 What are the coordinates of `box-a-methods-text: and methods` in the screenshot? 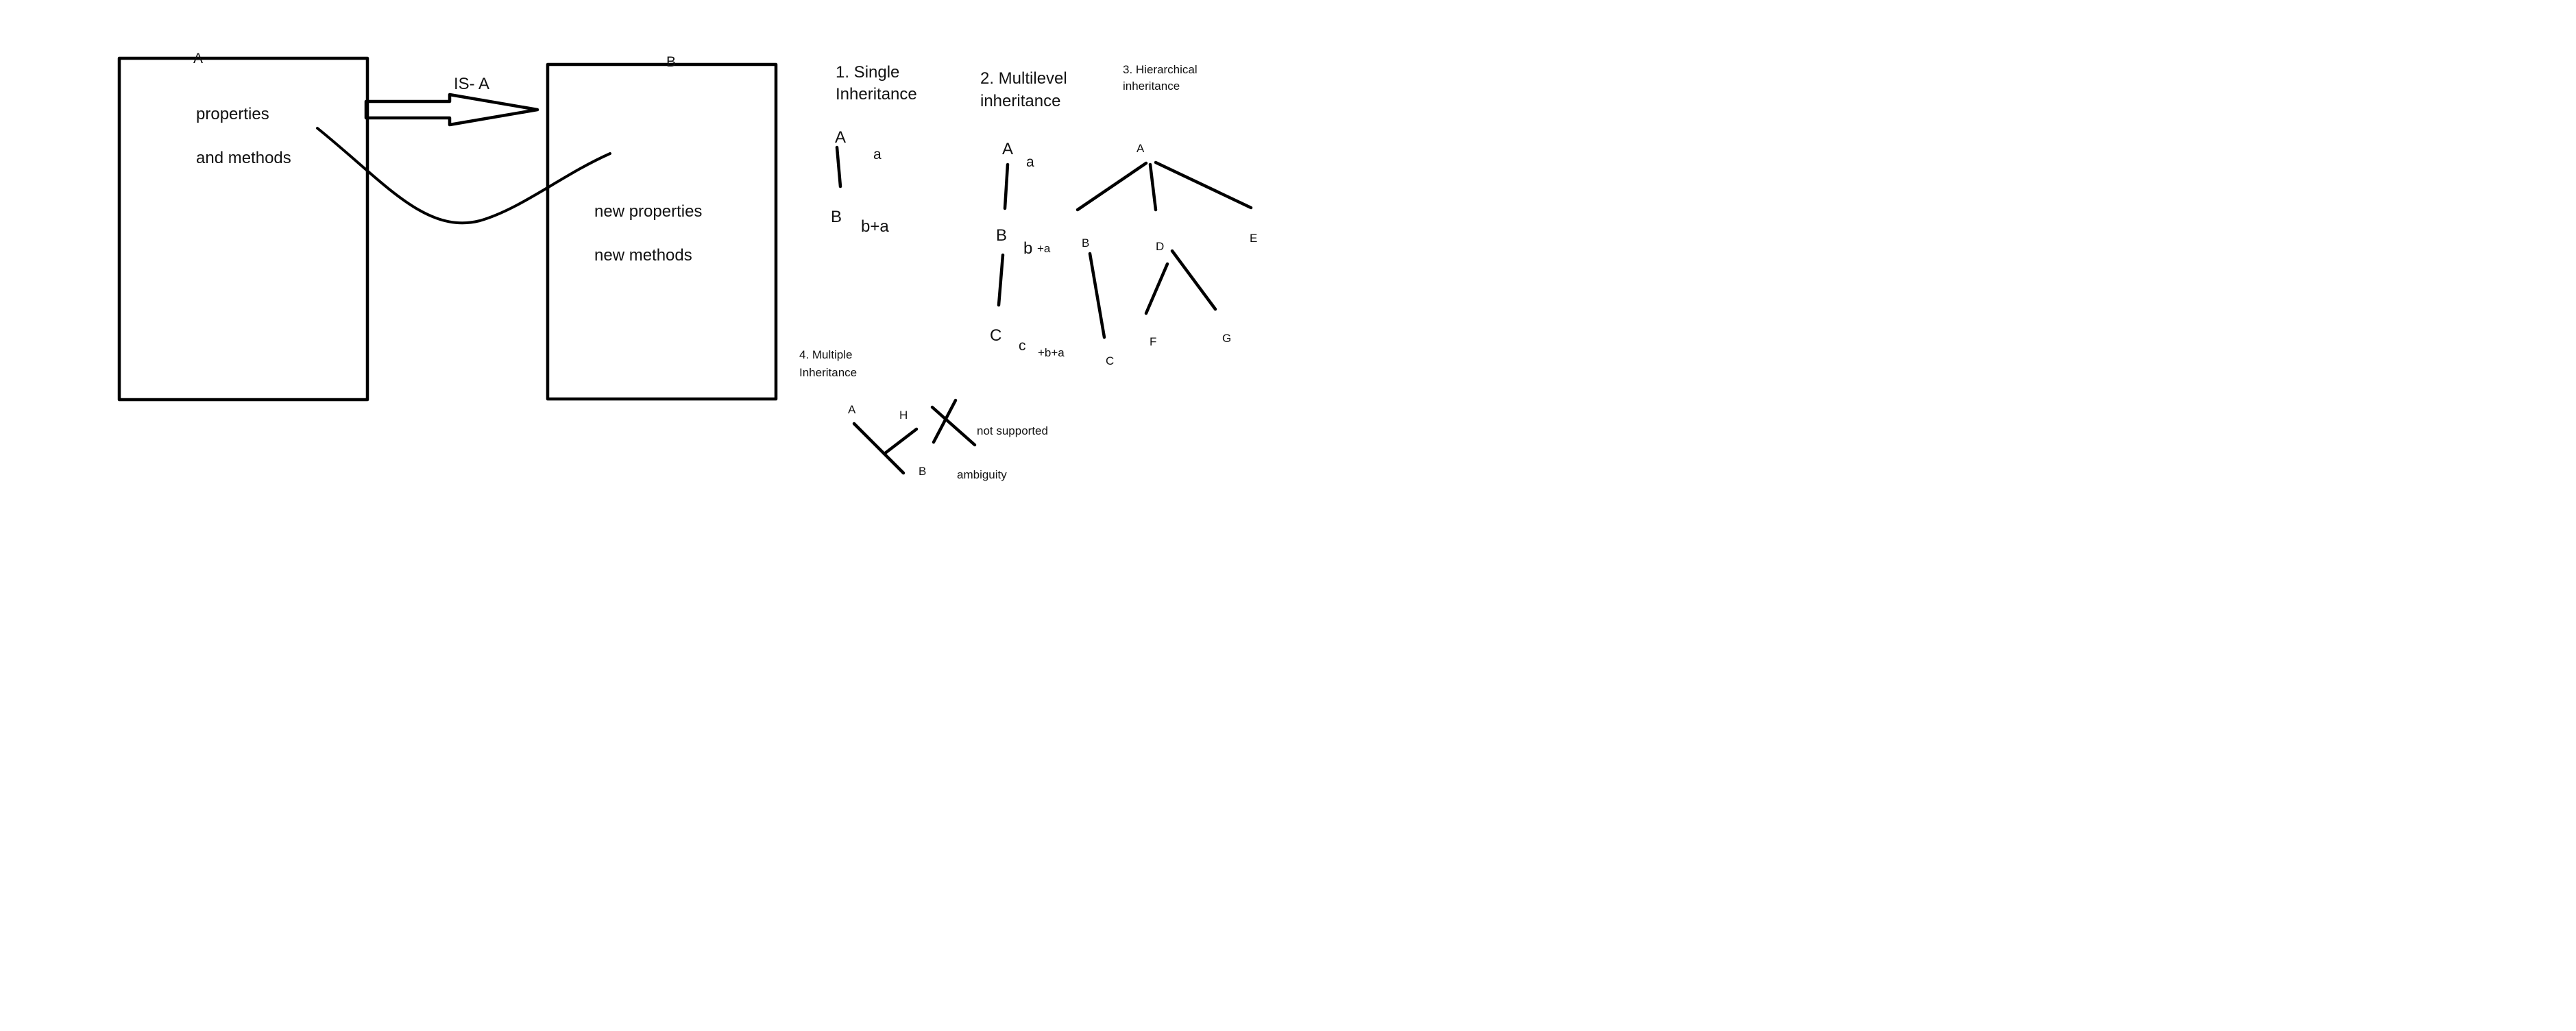 It's located at (243, 158).